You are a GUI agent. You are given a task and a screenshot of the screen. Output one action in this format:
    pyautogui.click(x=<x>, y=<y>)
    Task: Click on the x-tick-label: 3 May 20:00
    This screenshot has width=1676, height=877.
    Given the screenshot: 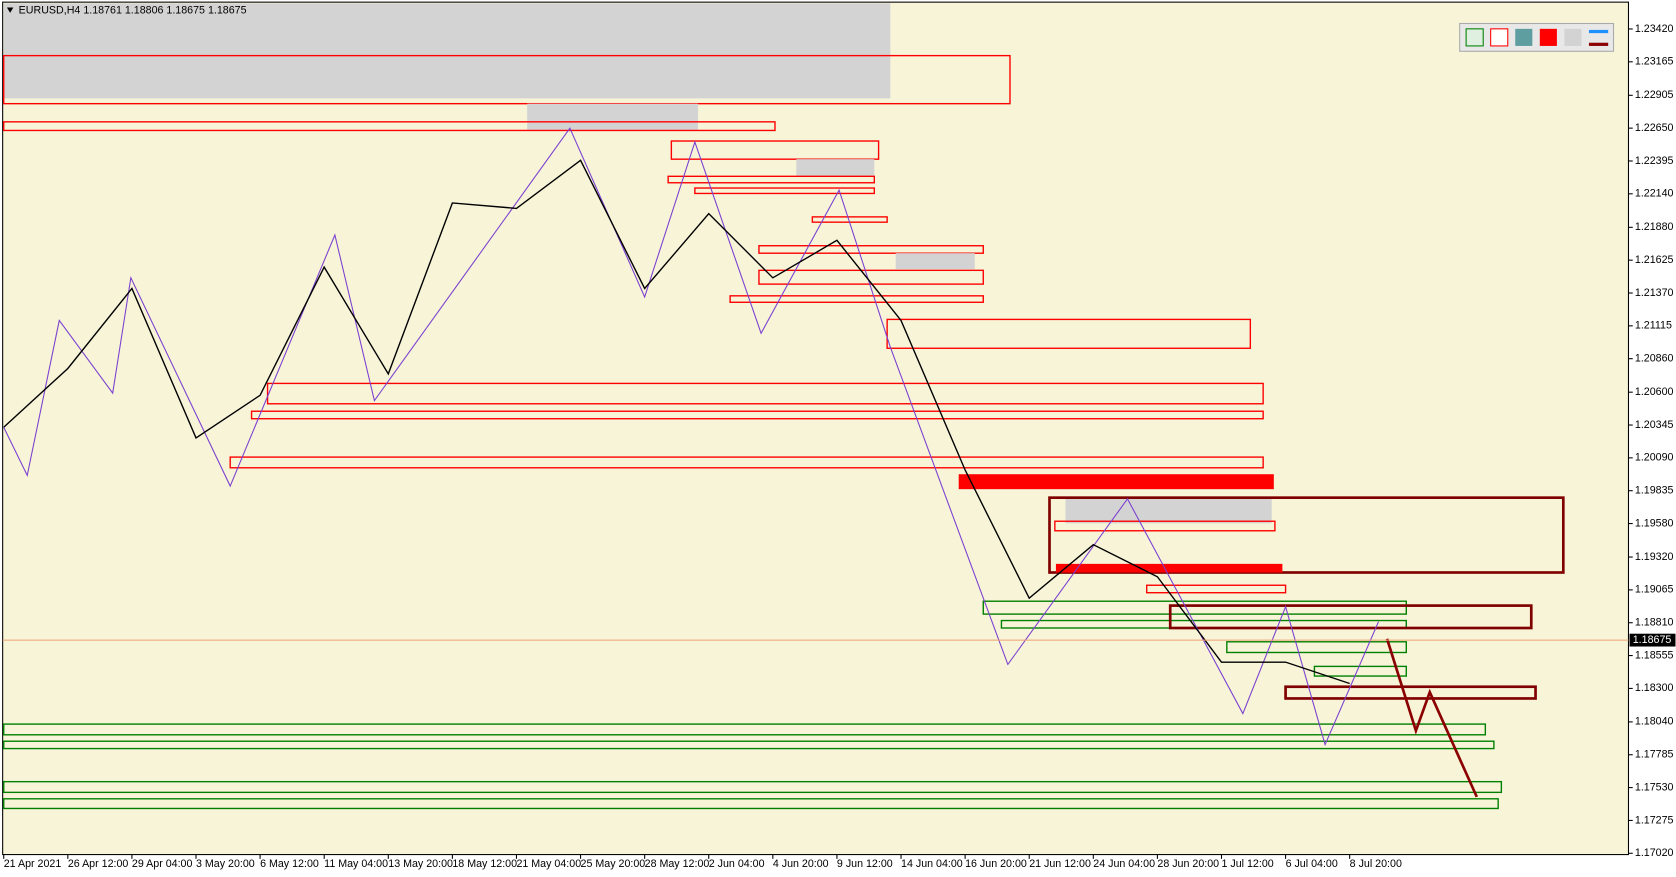 What is the action you would take?
    pyautogui.click(x=225, y=864)
    